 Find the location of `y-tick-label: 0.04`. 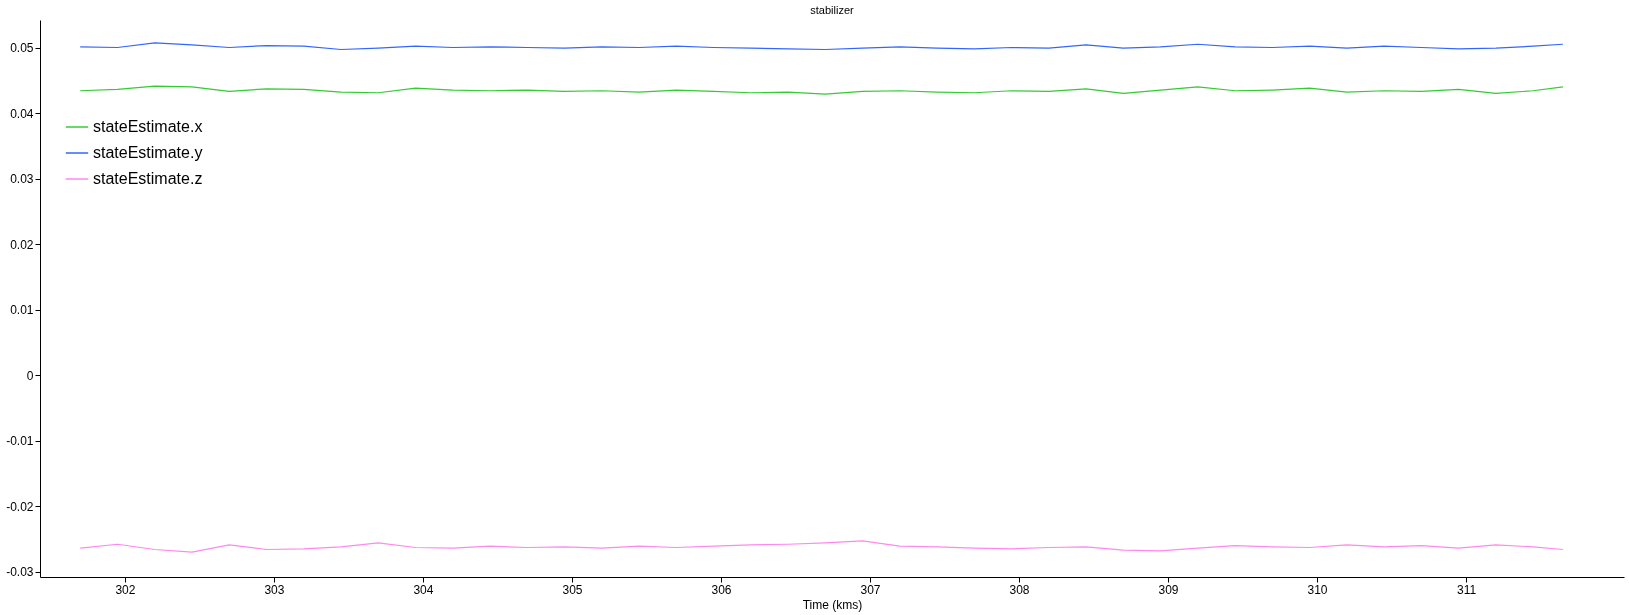

y-tick-label: 0.04 is located at coordinates (22, 113).